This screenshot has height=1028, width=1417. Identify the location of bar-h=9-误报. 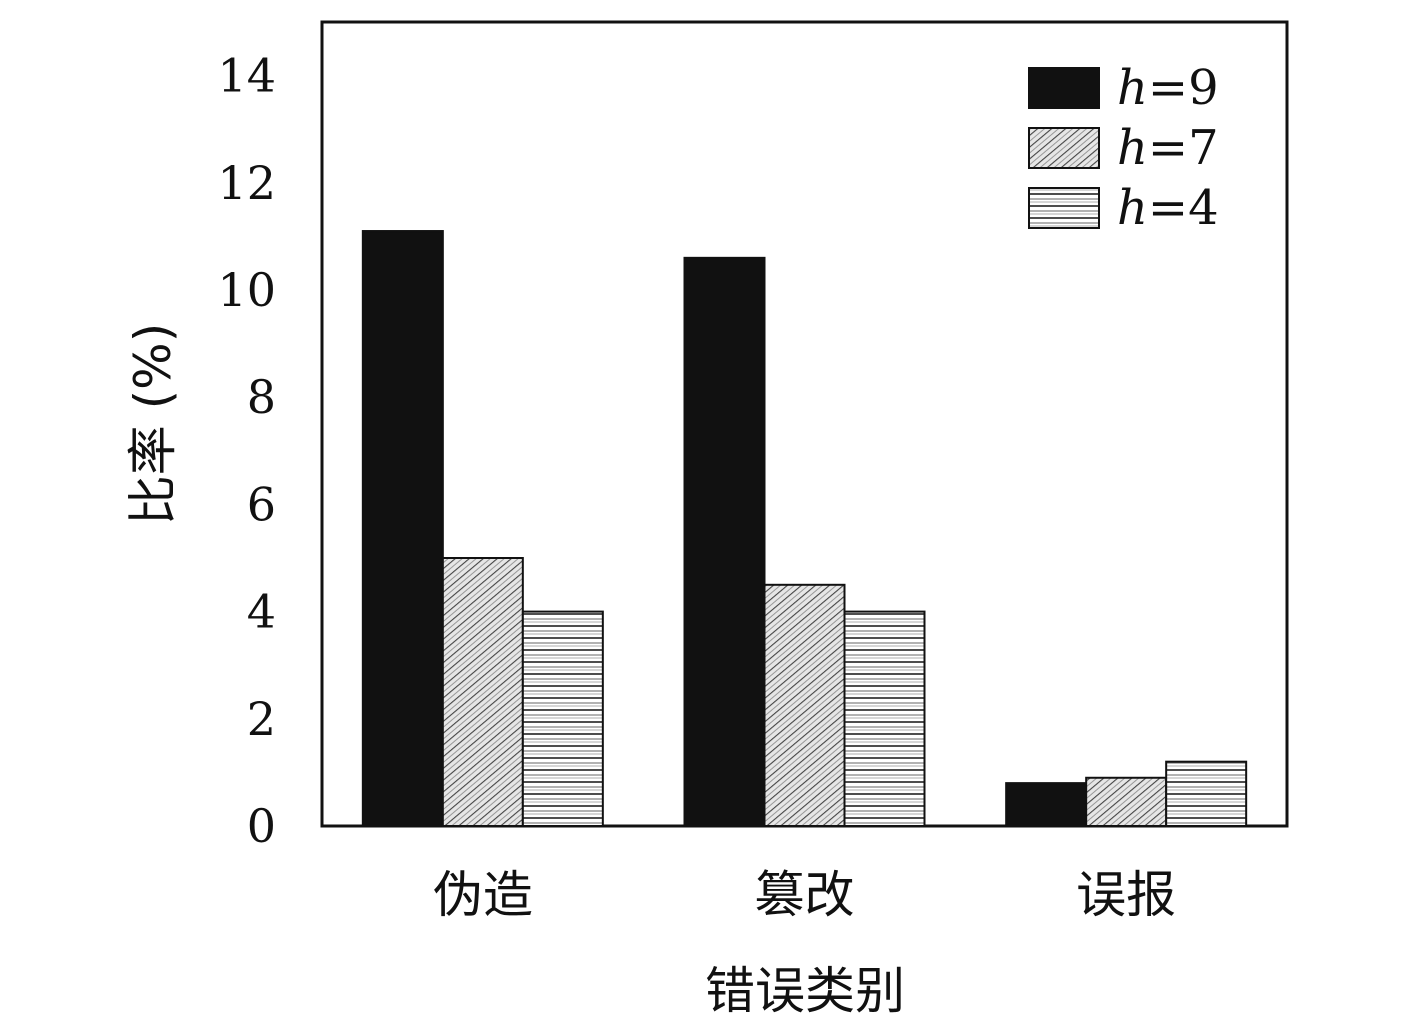
(1046, 804).